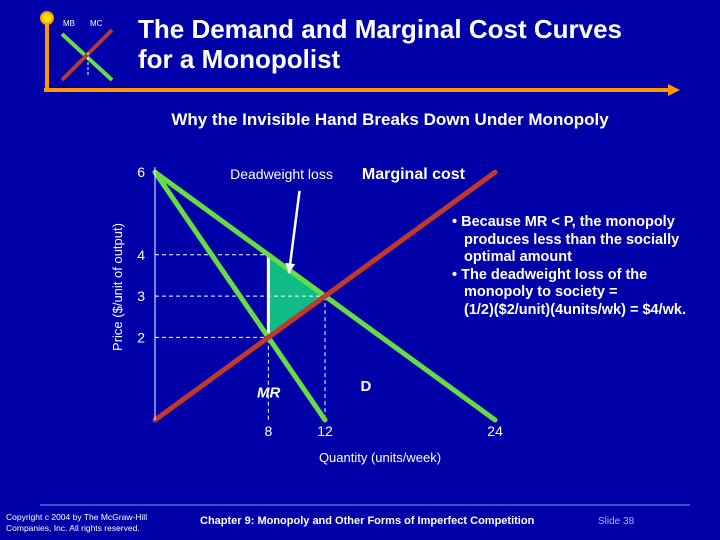 Image resolution: width=720 pixels, height=540 pixels. What do you see at coordinates (281, 174) in the screenshot?
I see `deadweight-loss-label: Deadweight loss` at bounding box center [281, 174].